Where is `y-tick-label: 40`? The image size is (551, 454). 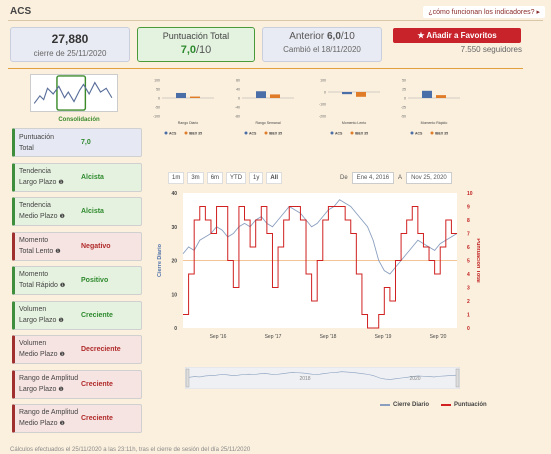
y-tick-label: 40 is located at coordinates (174, 194).